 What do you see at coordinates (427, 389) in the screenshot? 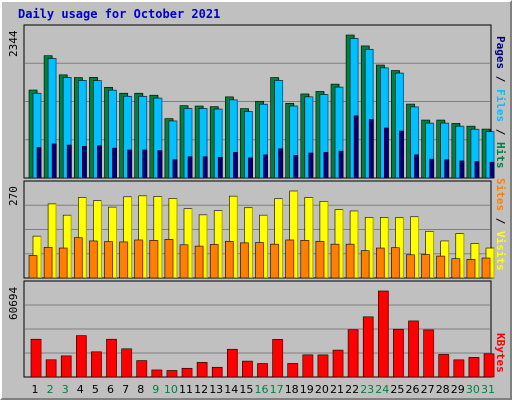
I see `x-tick-day-27: 27` at bounding box center [427, 389].